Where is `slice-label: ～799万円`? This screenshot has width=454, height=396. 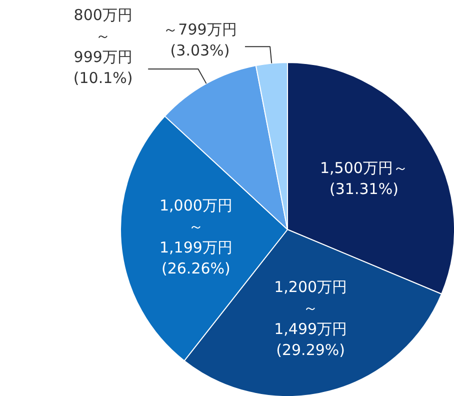
slice-label: ～799万円 is located at coordinates (200, 29).